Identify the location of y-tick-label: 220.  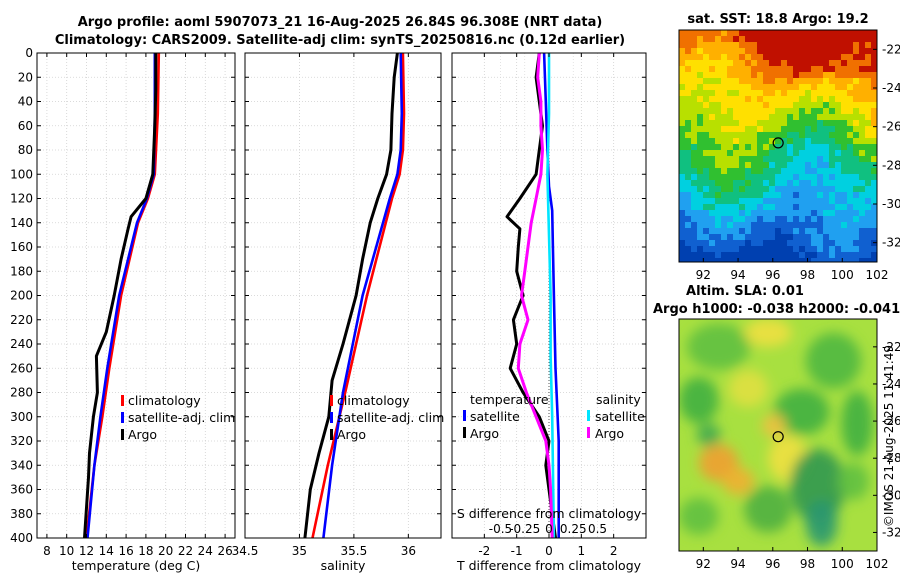
(21, 320).